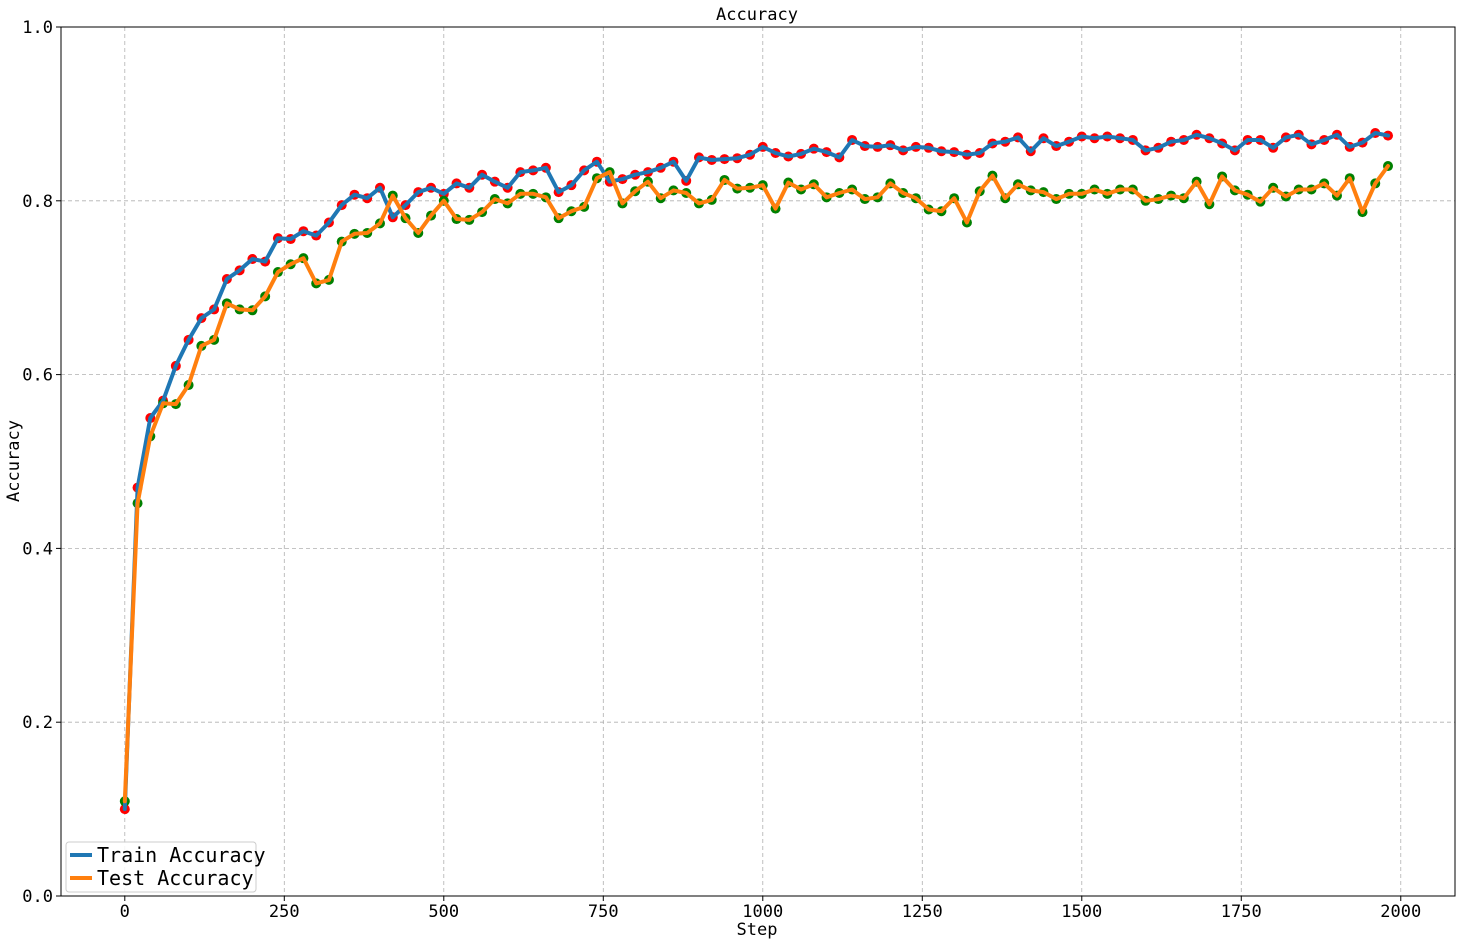 Image resolution: width=1466 pixels, height=944 pixels. I want to click on legend-label: Train Accuracy, so click(181, 855).